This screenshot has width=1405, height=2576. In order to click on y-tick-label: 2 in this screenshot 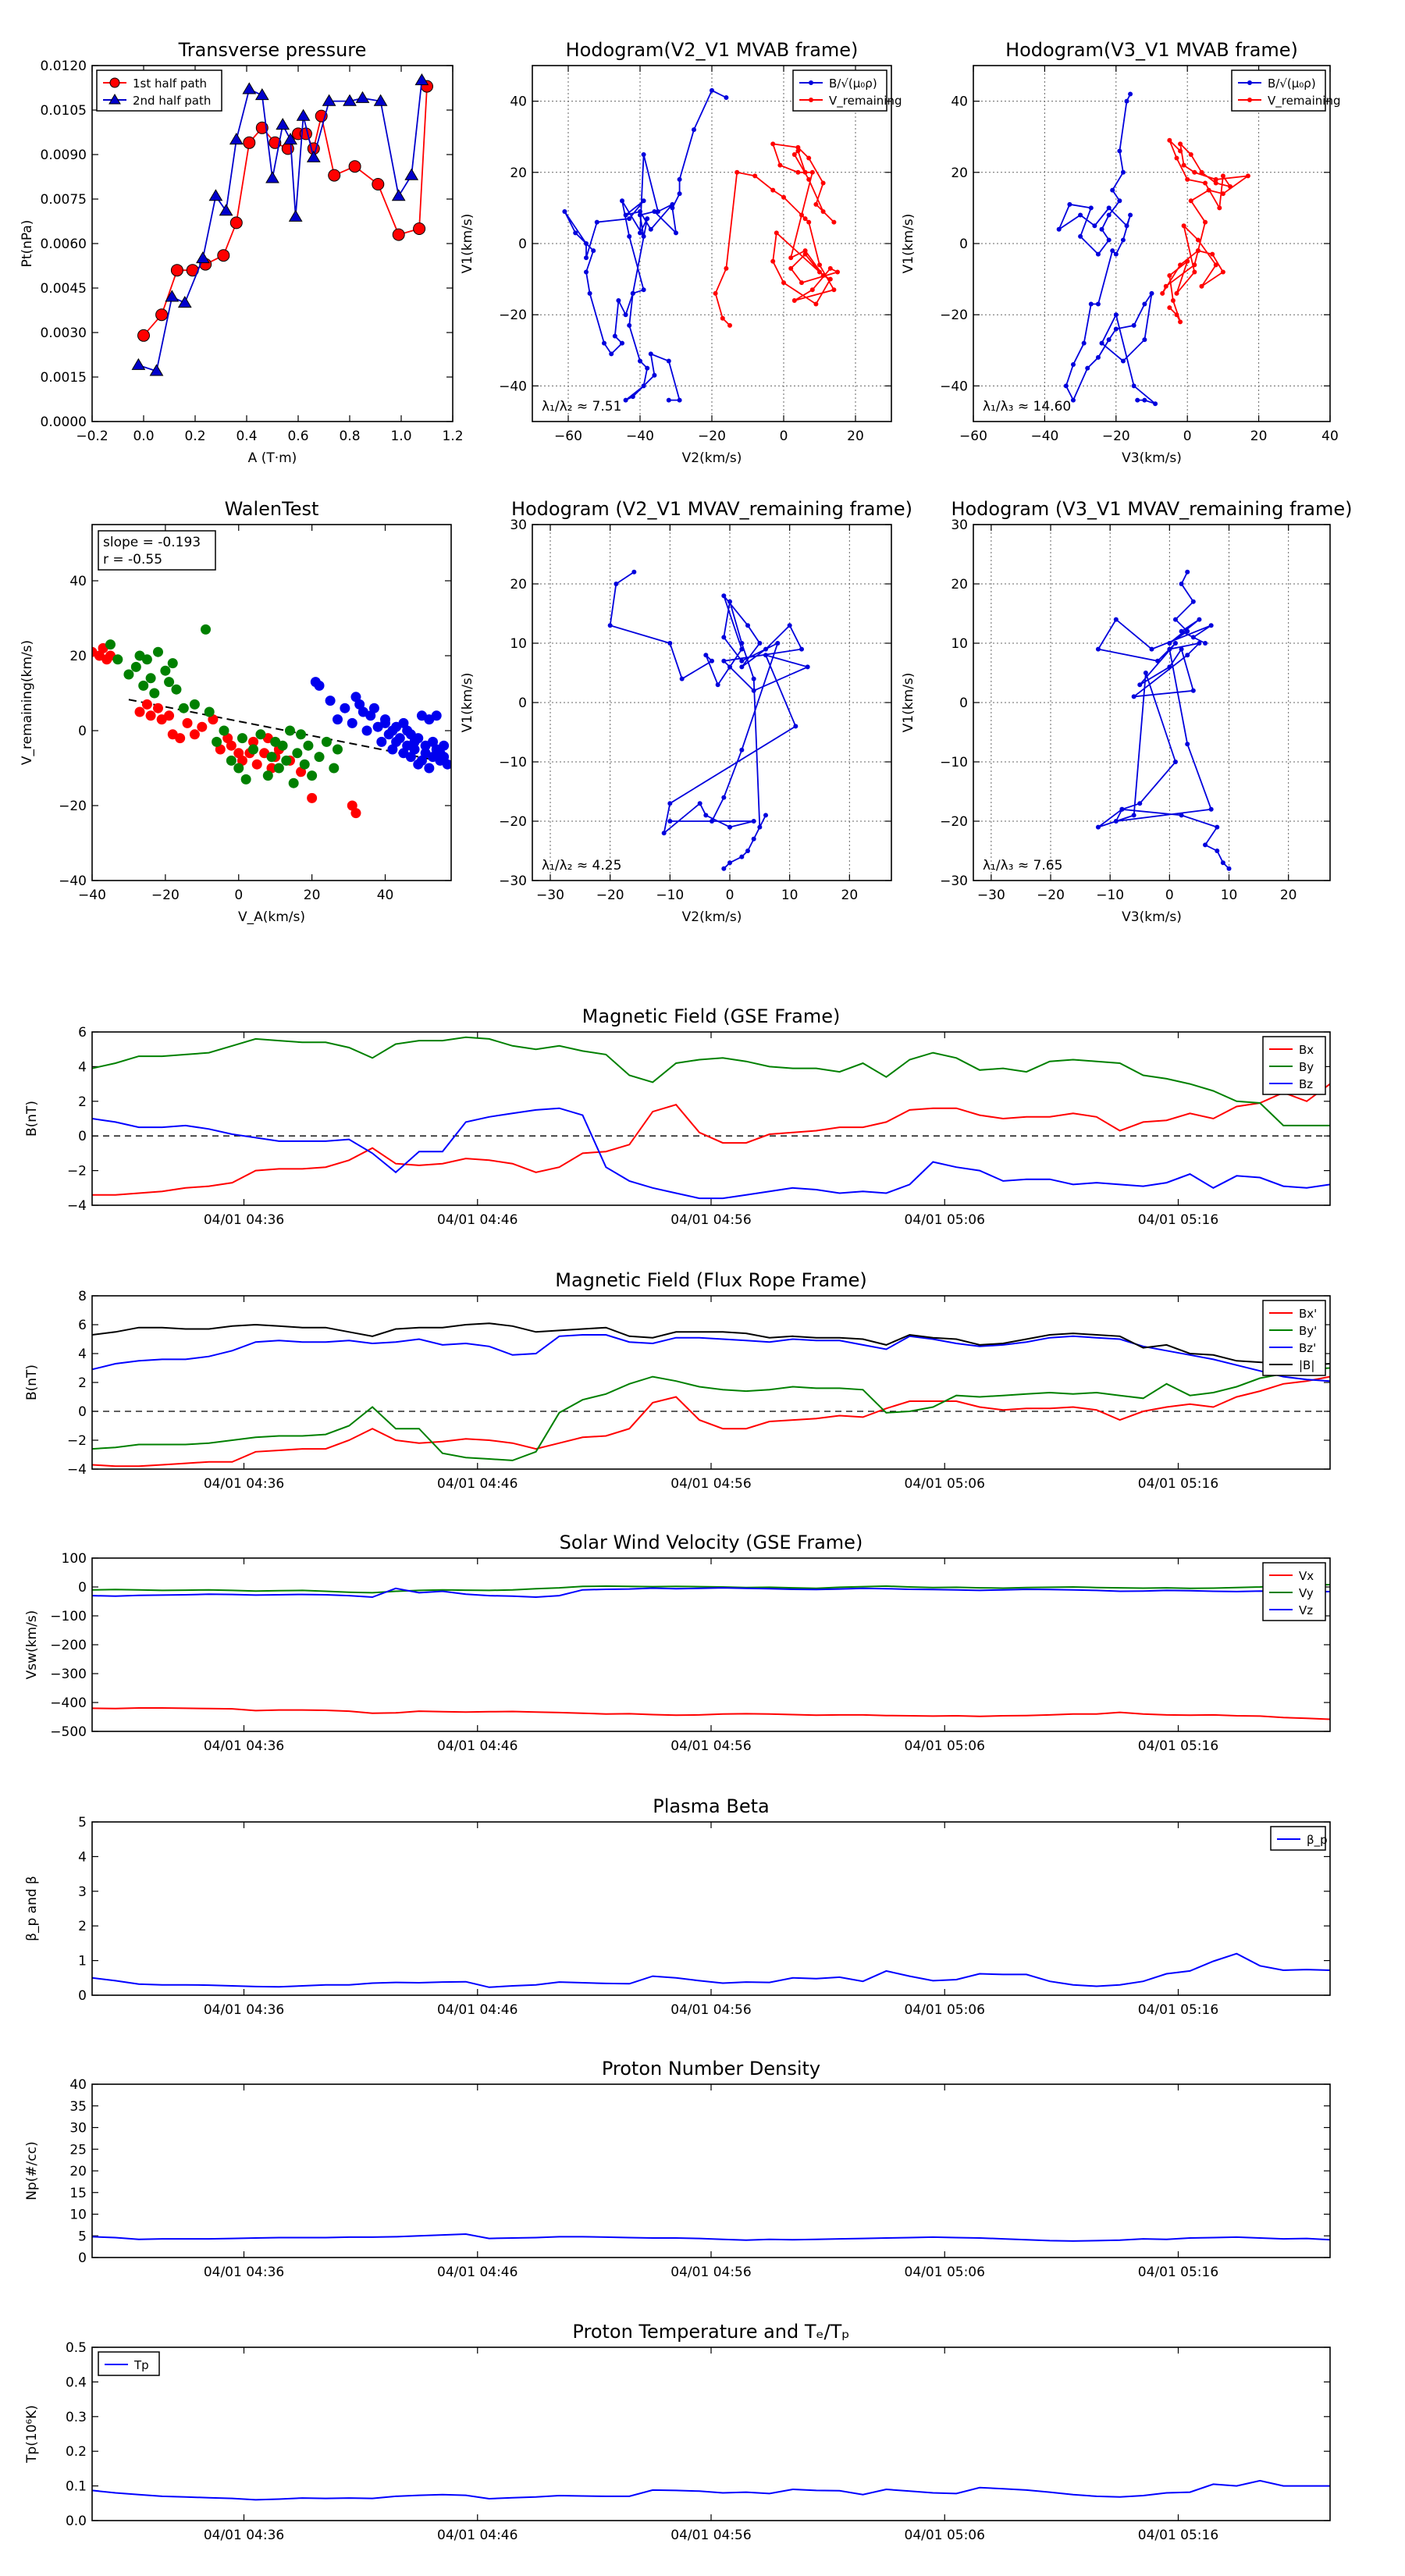, I will do `click(82, 1102)`.